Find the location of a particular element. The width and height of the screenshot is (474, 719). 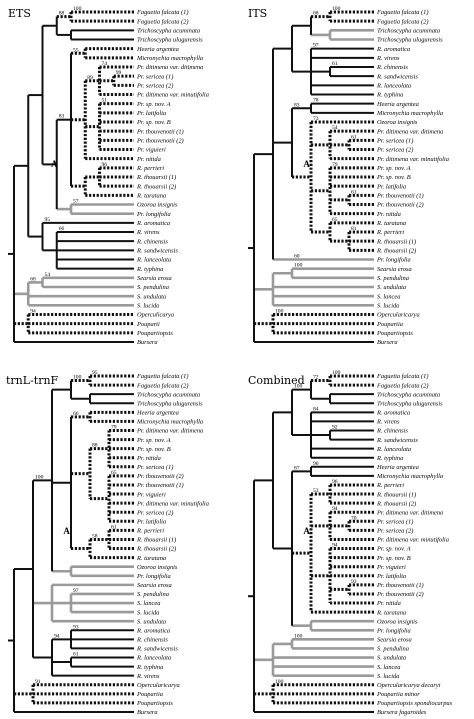

taxon-label: Ozoroa insignis is located at coordinates (157, 567).